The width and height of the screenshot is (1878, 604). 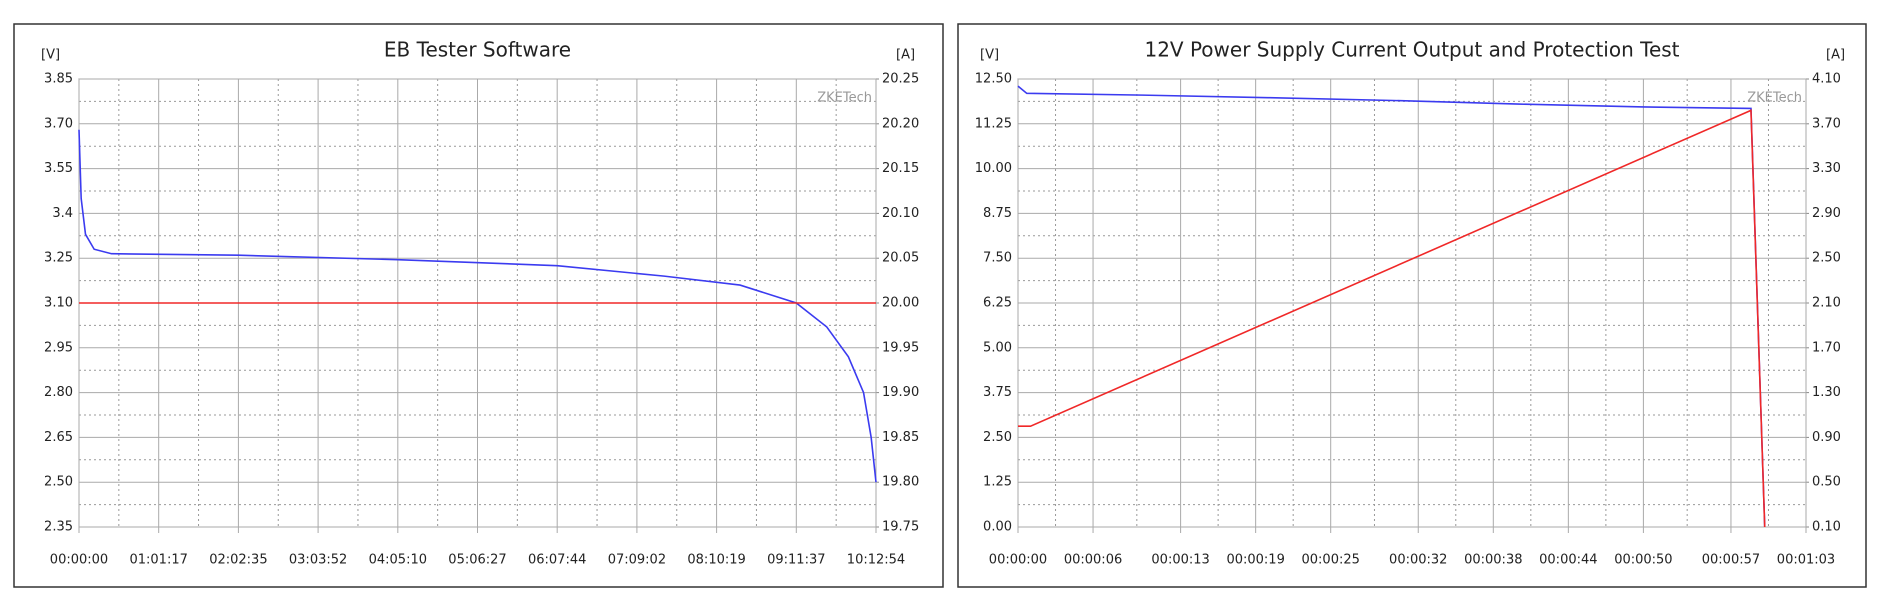 What do you see at coordinates (62, 213) in the screenshot?
I see `y-tick-label: 3.4` at bounding box center [62, 213].